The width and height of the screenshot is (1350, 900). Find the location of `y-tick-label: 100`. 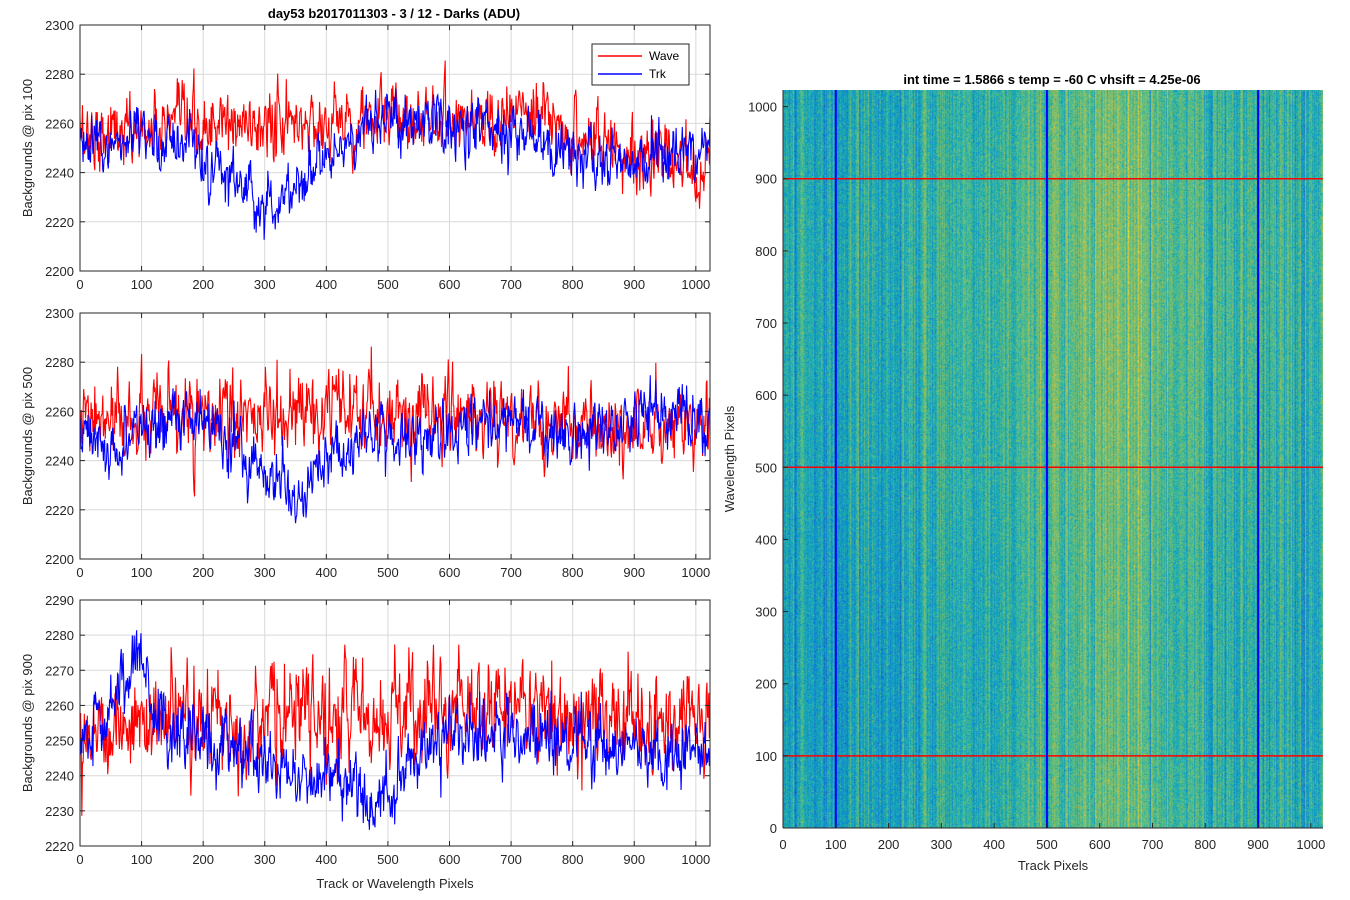

y-tick-label: 100 is located at coordinates (766, 756).